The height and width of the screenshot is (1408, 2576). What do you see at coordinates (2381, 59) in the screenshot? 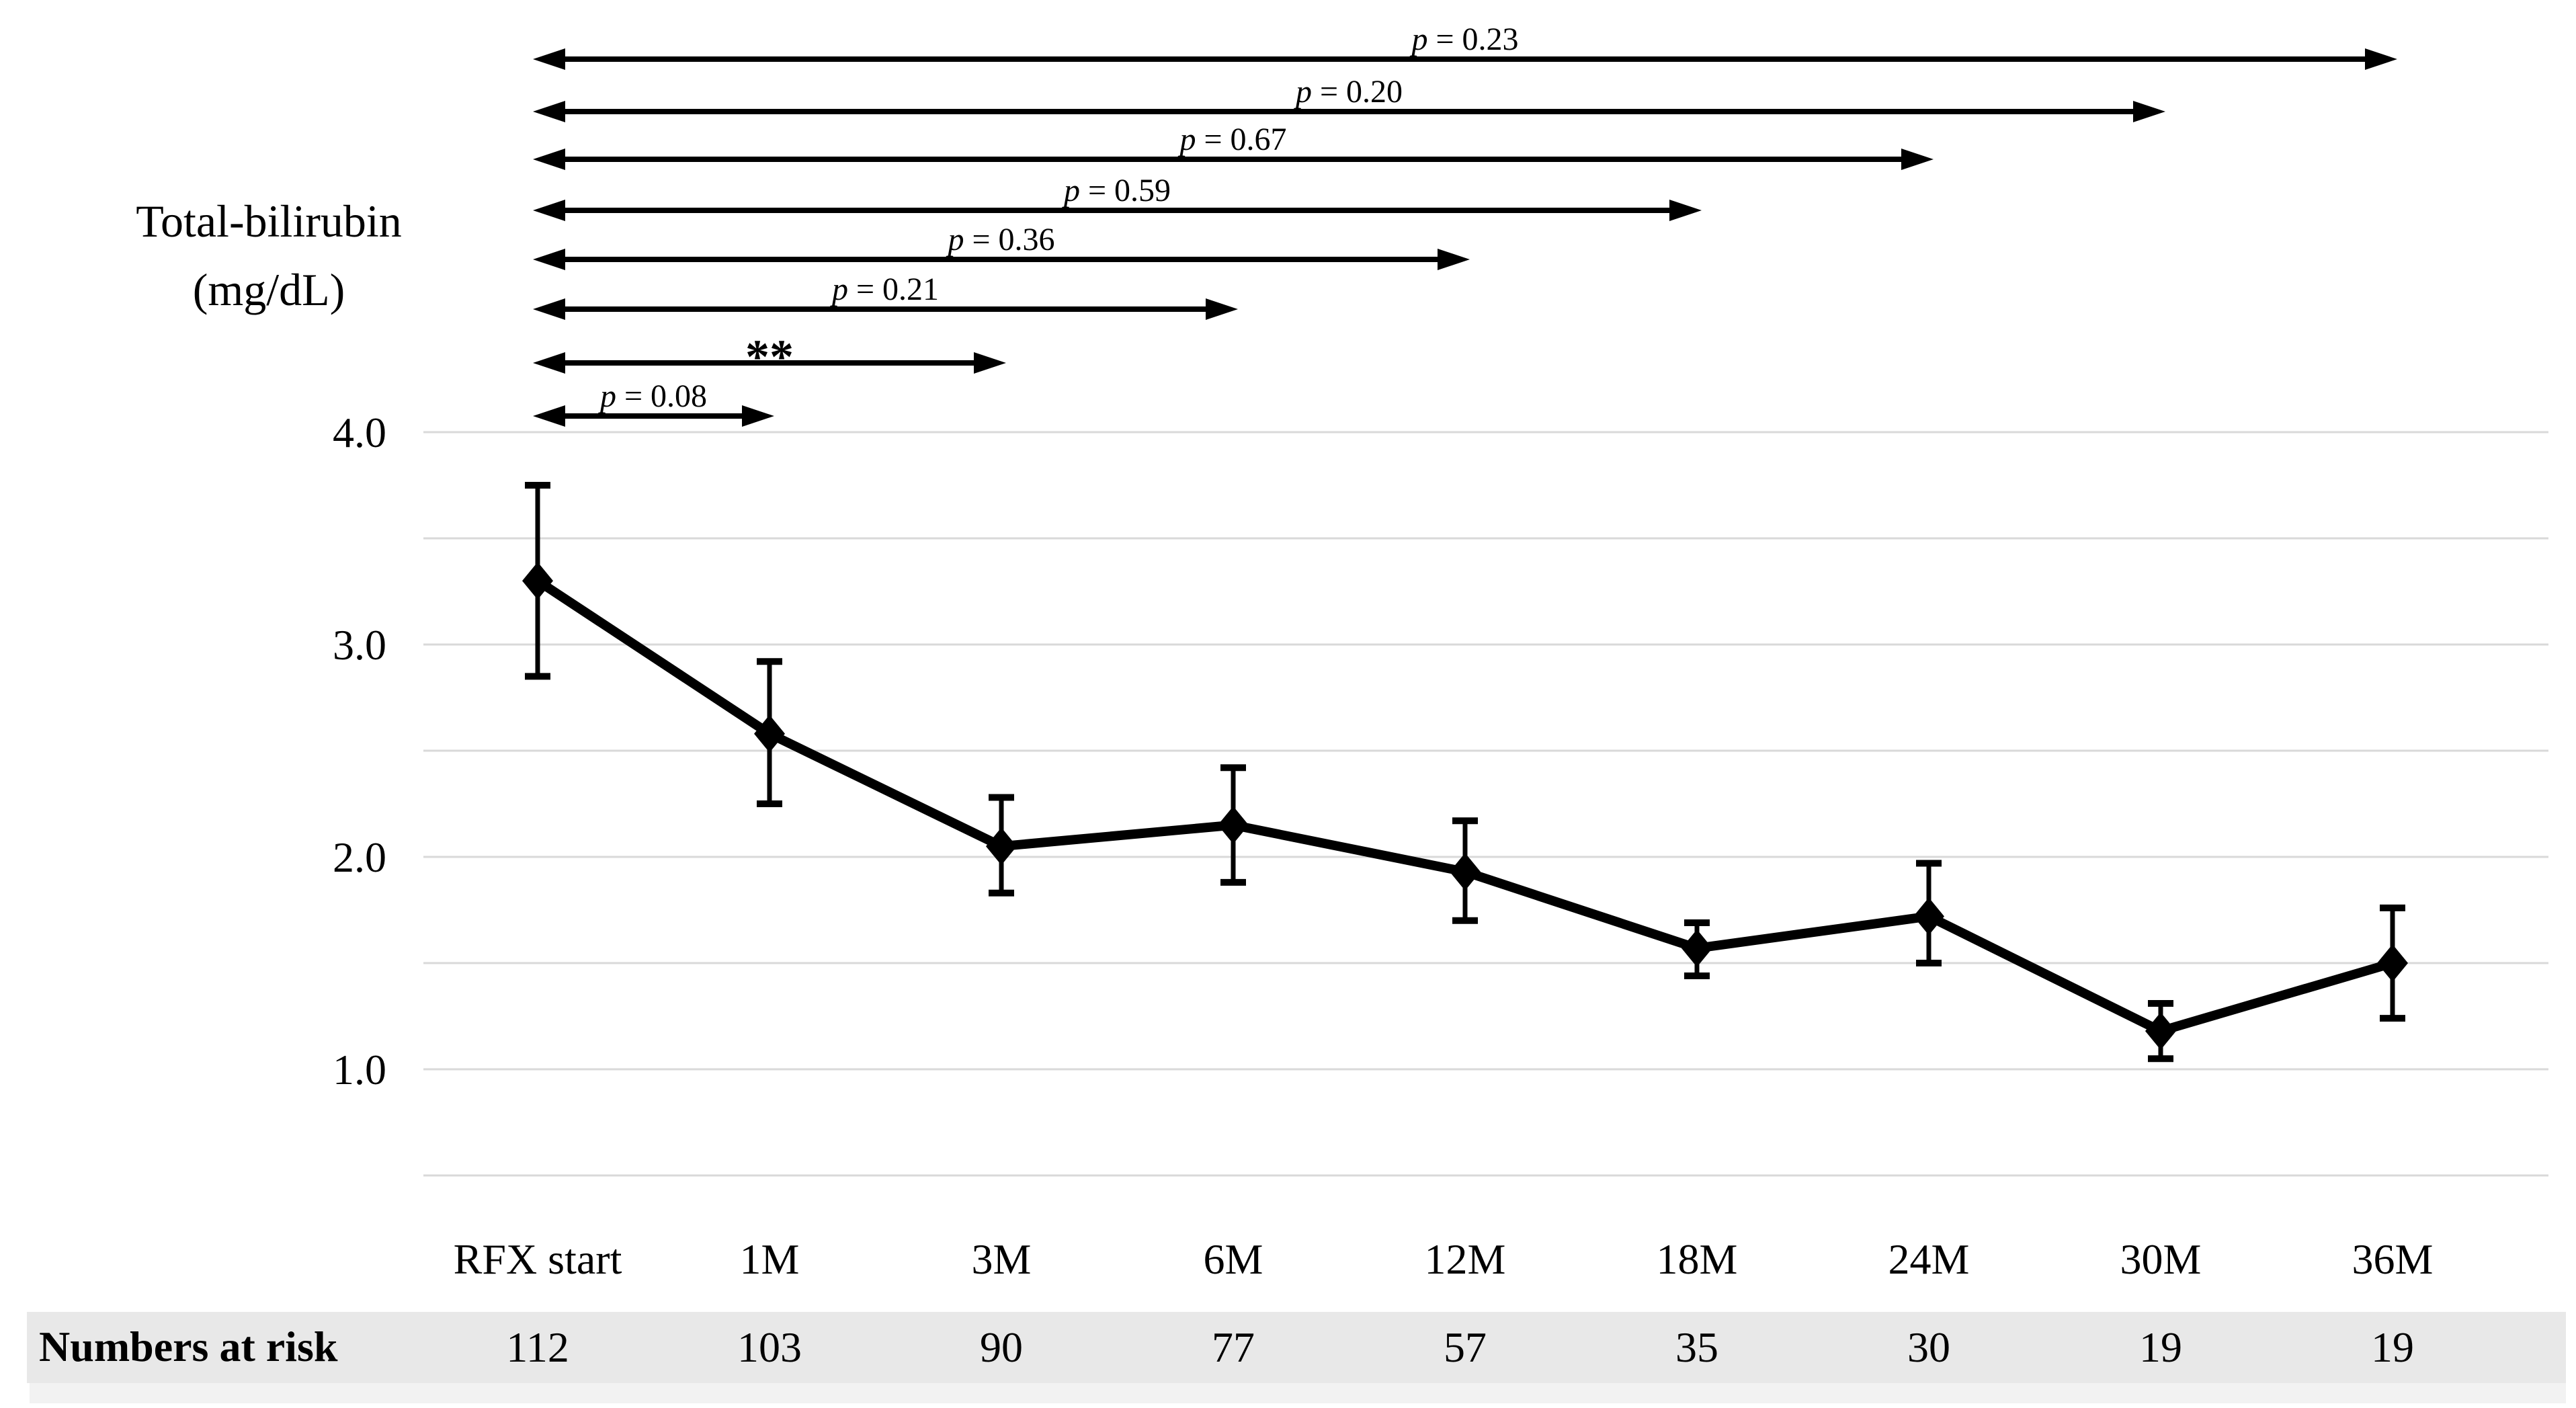
I see `arrowhead-right-36m` at bounding box center [2381, 59].